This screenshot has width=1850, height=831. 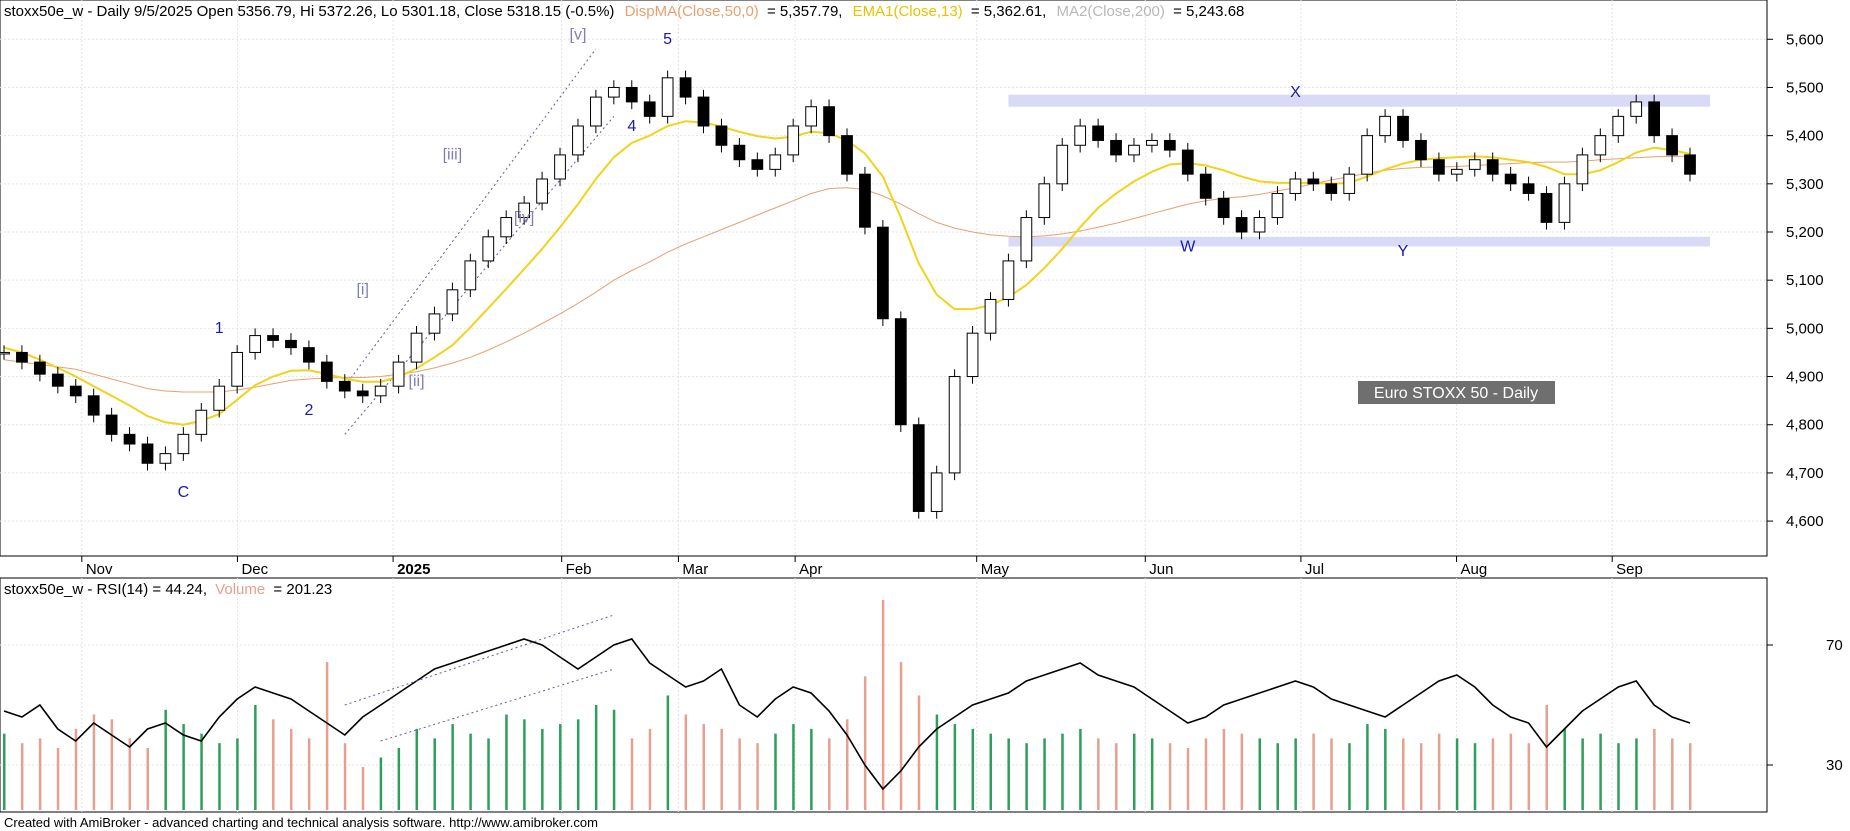 I want to click on date-tick-label: Dec, so click(x=254, y=569).